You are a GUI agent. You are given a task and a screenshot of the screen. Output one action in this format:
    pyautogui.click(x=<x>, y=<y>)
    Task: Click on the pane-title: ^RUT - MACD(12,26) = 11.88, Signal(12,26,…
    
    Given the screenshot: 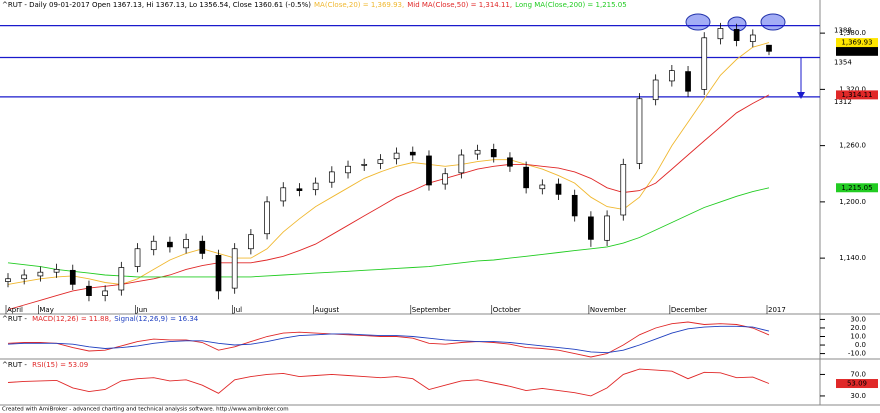 What is the action you would take?
    pyautogui.click(x=100, y=319)
    